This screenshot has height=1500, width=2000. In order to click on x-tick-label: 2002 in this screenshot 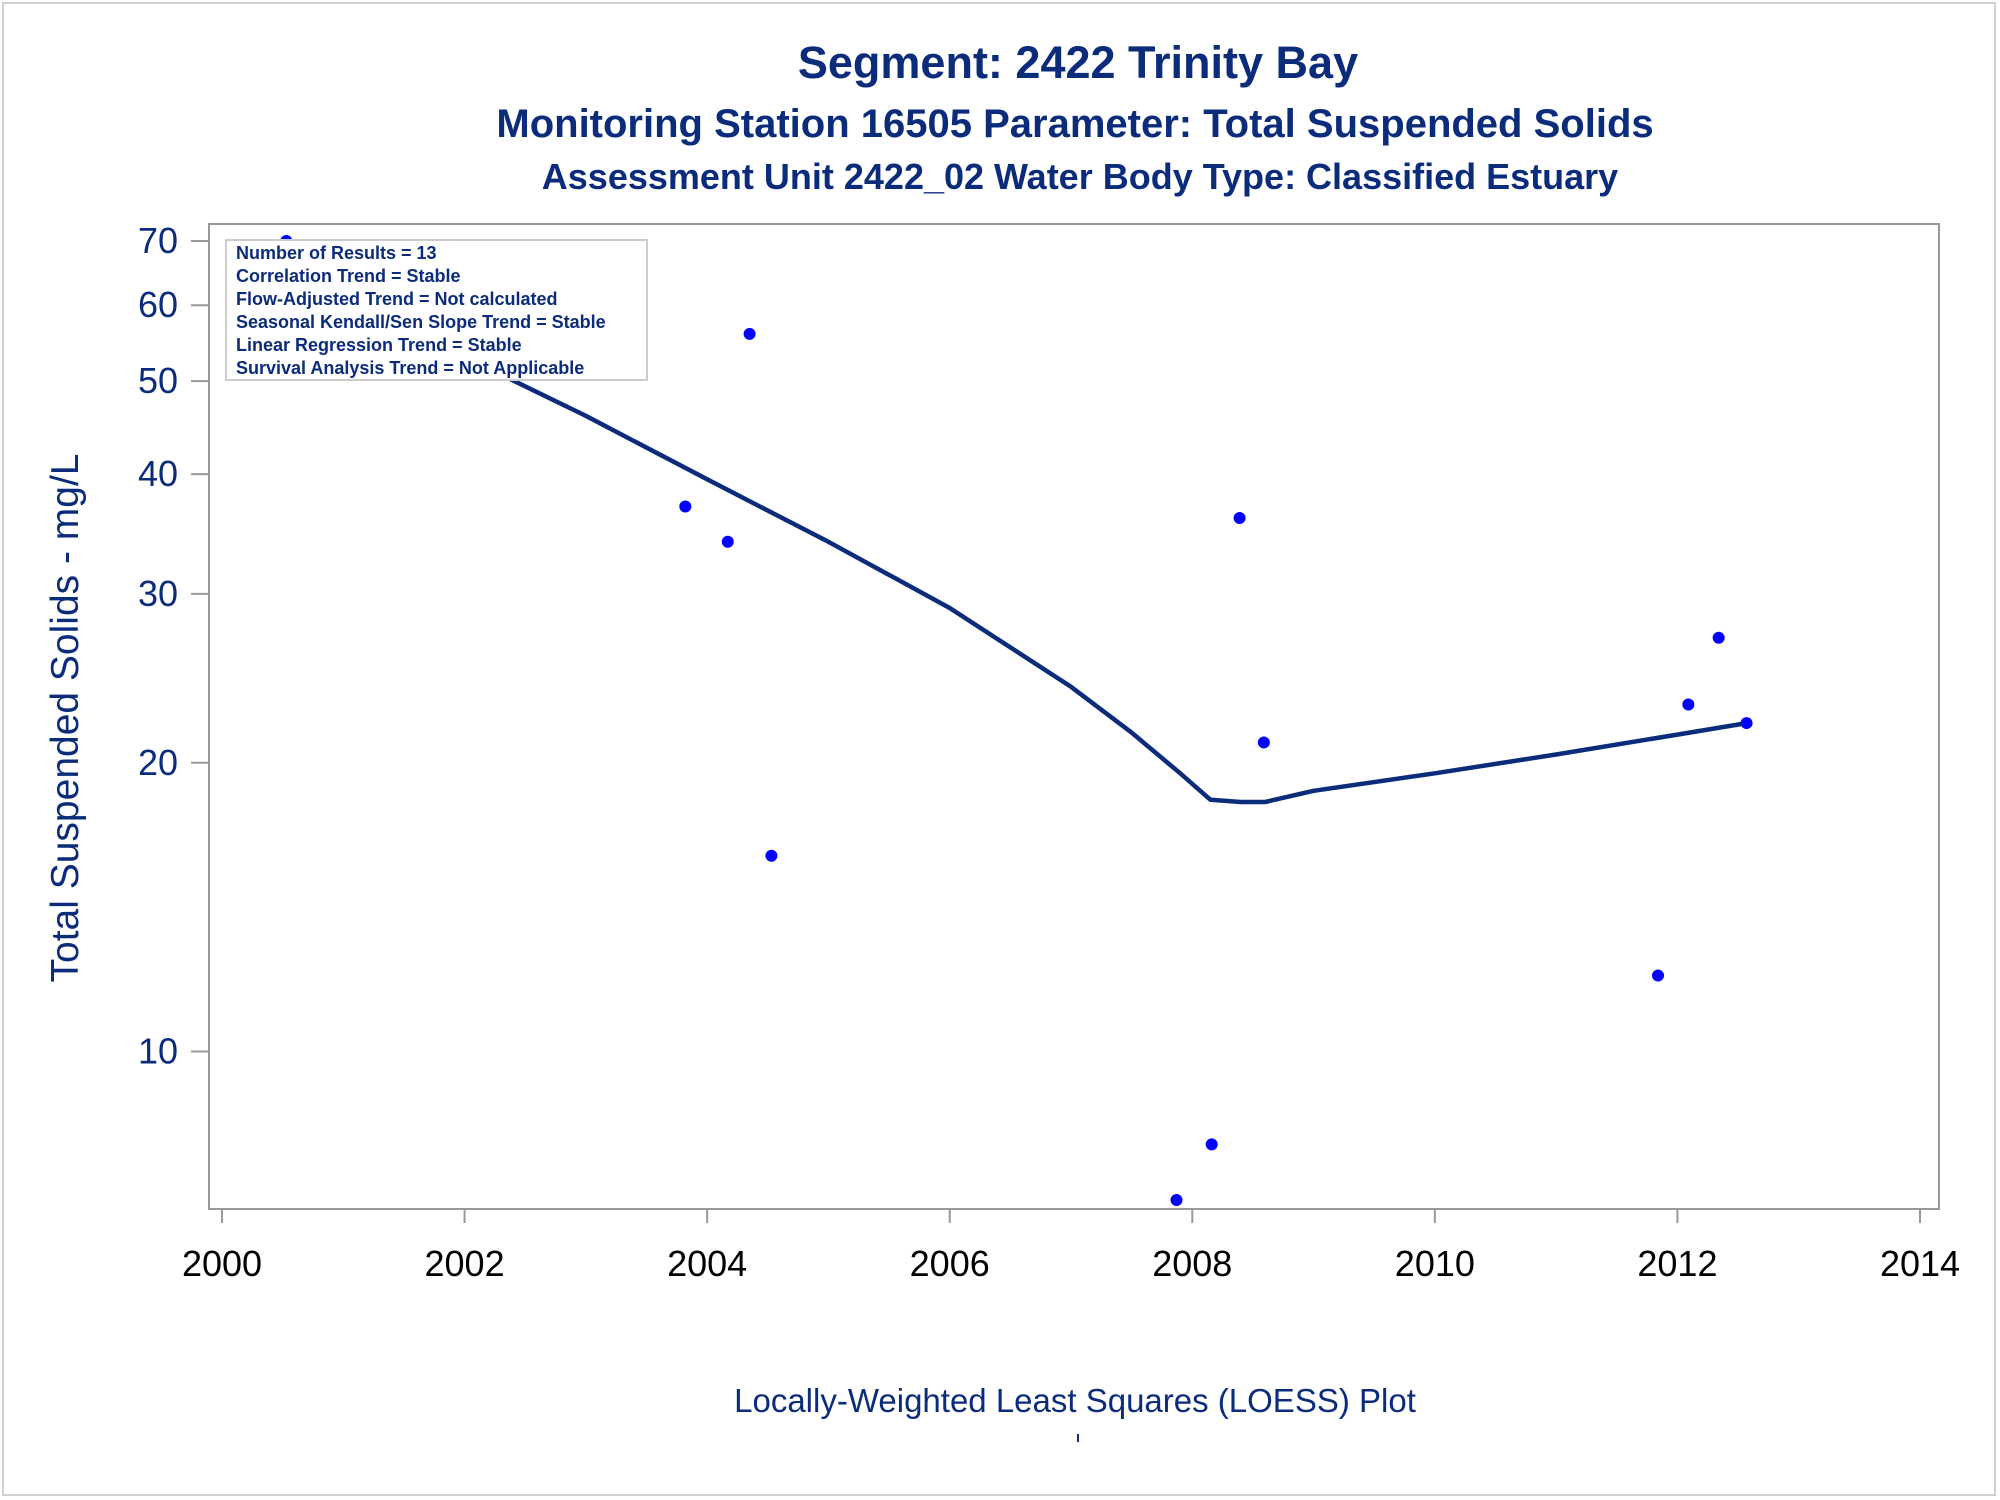, I will do `click(465, 1263)`.